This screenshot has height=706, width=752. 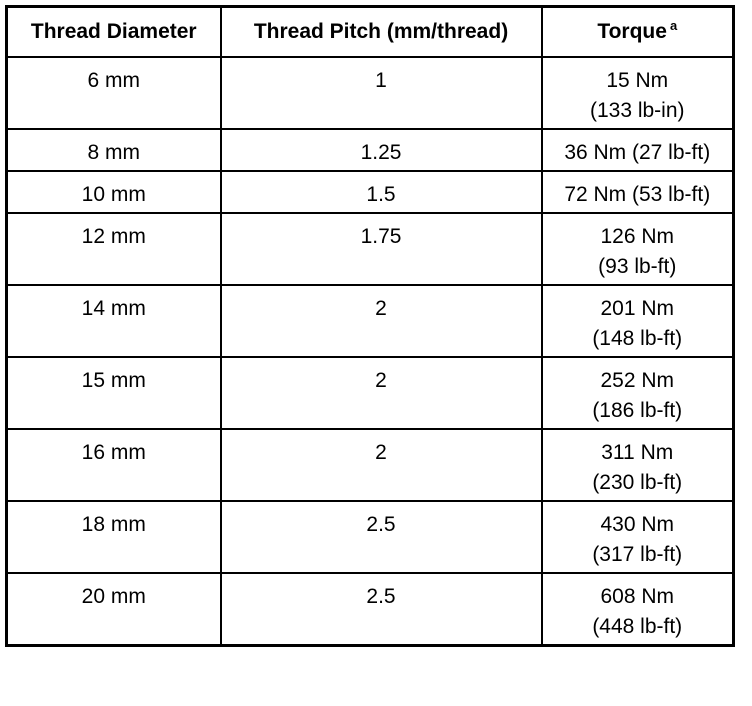 What do you see at coordinates (113, 452) in the screenshot?
I see `thread-diameter: 16 mm` at bounding box center [113, 452].